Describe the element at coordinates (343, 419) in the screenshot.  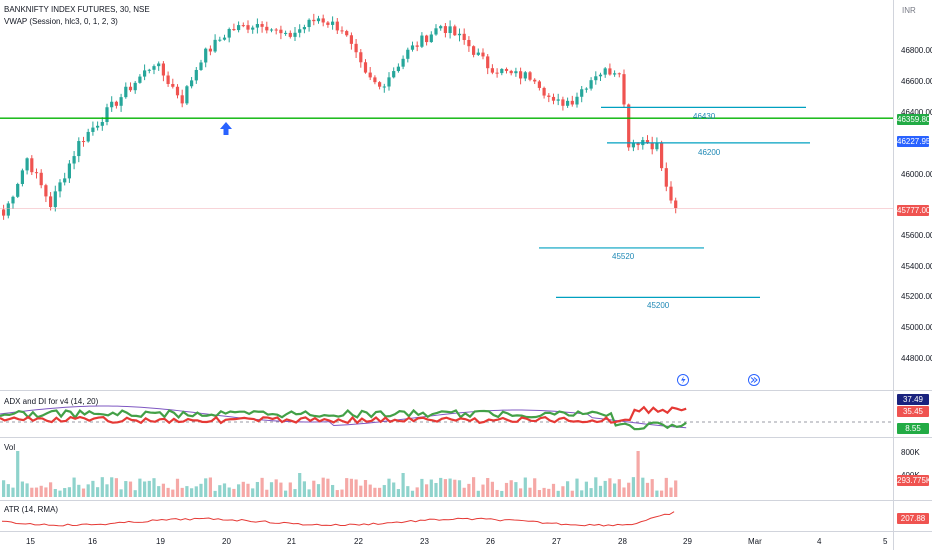
I see `minus-di-line` at that location.